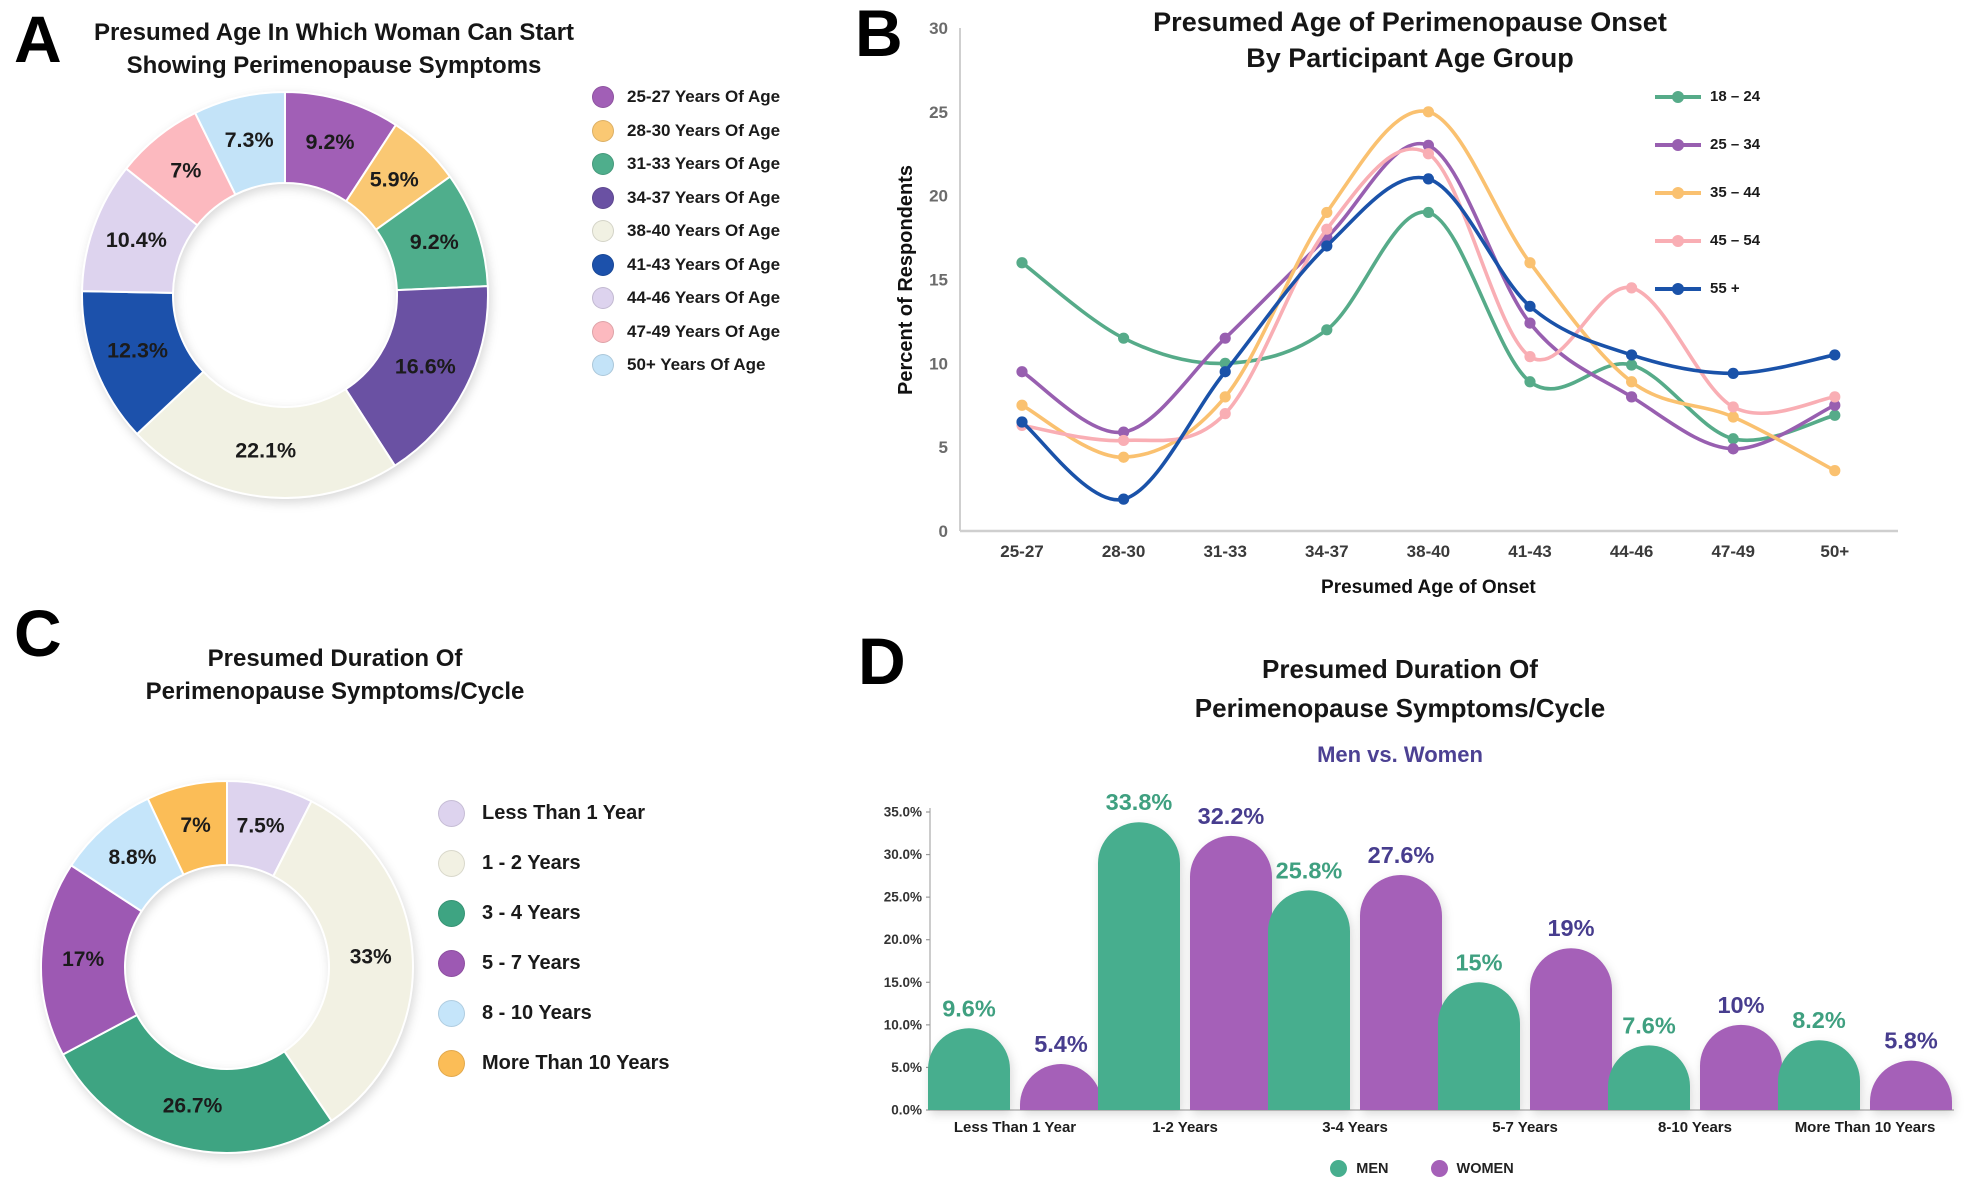 Image resolution: width=1964 pixels, height=1196 pixels. Describe the element at coordinates (537, 1013) in the screenshot. I see `legend-label: 8 - 10 Years` at that location.